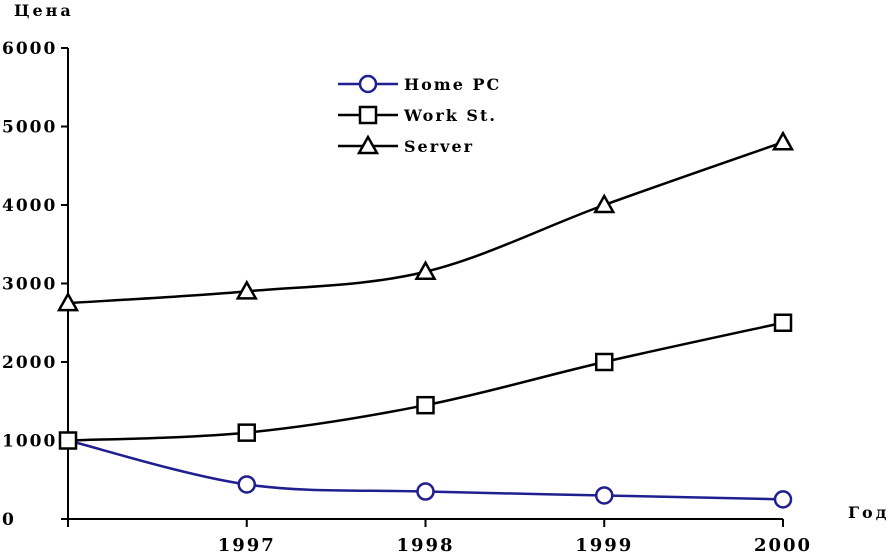 The height and width of the screenshot is (554, 888). What do you see at coordinates (247, 544) in the screenshot?
I see `x-tick-label: 1997` at bounding box center [247, 544].